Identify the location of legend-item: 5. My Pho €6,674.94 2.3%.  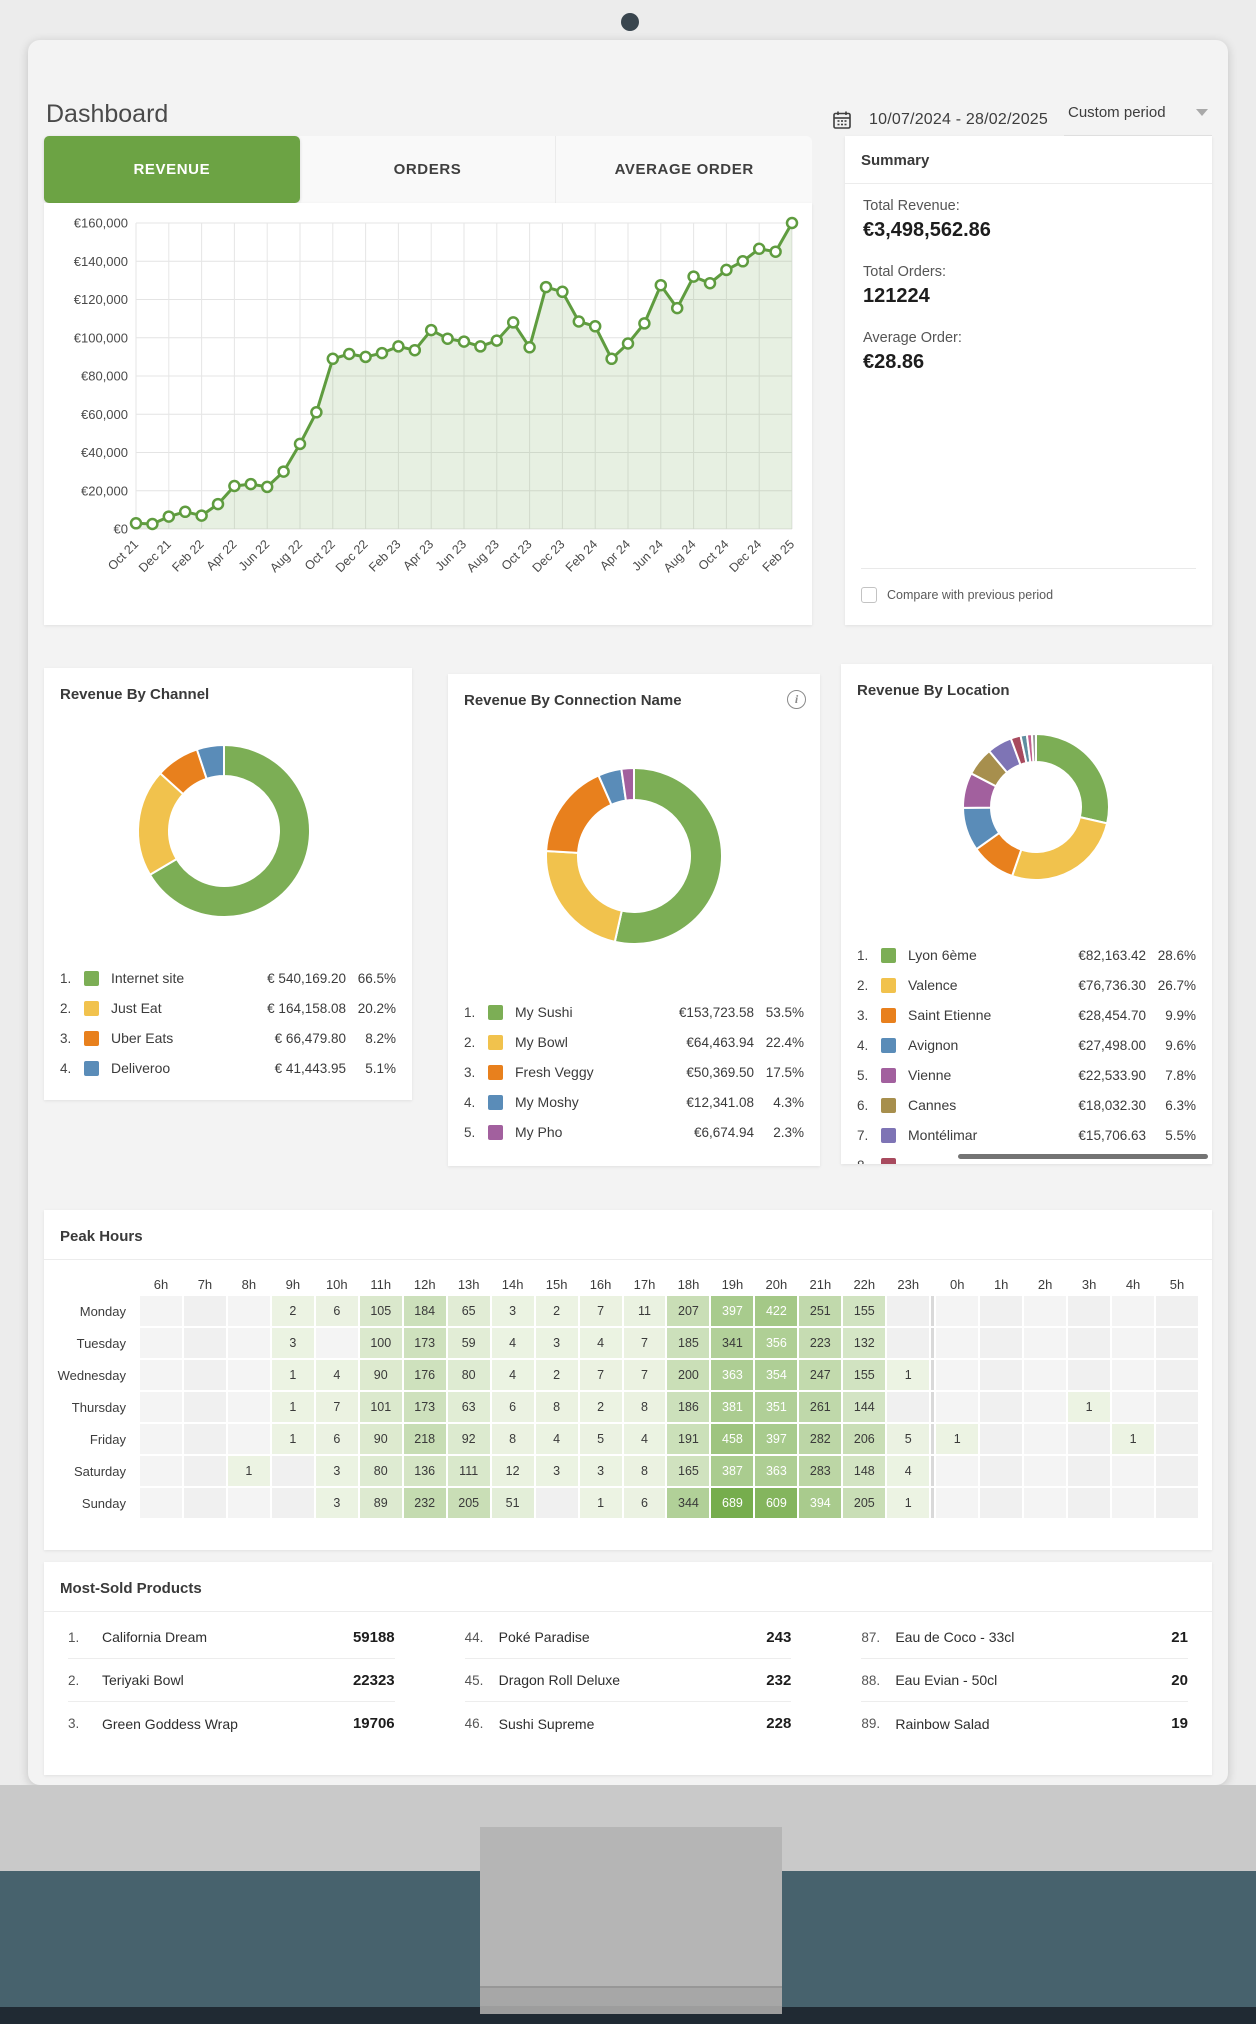
(634, 1132).